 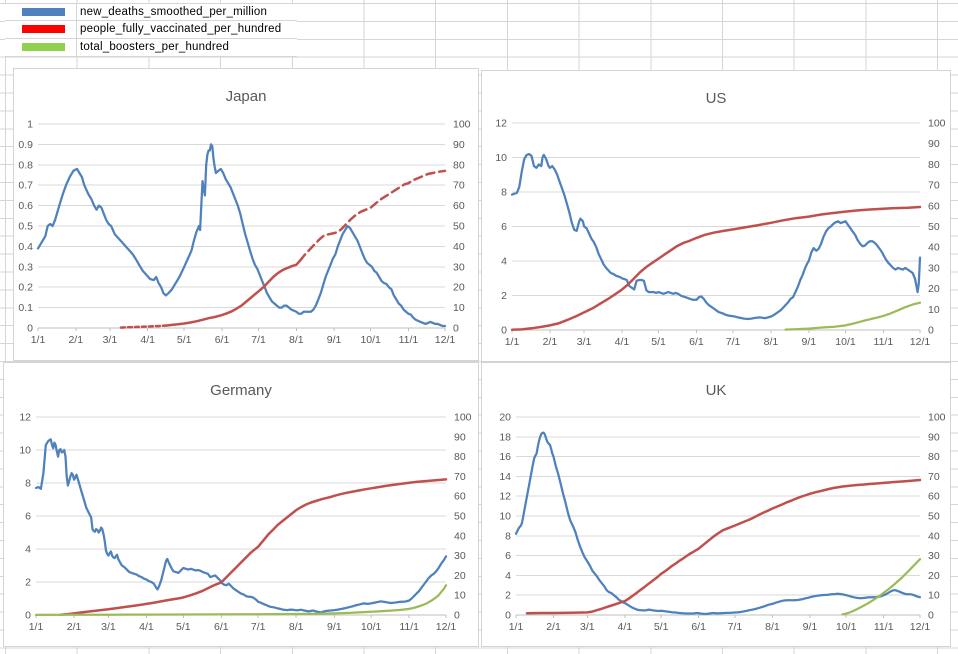 What do you see at coordinates (184, 340) in the screenshot?
I see `x-axis-label: 5/1` at bounding box center [184, 340].